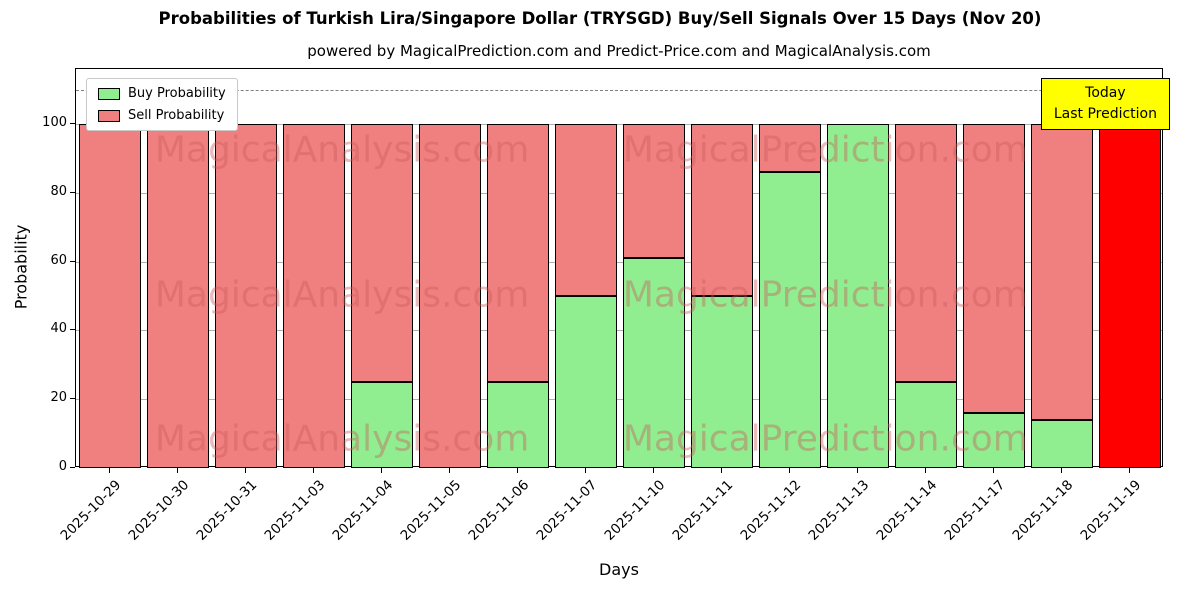 The image size is (1200, 600). Describe the element at coordinates (619, 90) in the screenshot. I see `dashed-threshold-line` at that location.